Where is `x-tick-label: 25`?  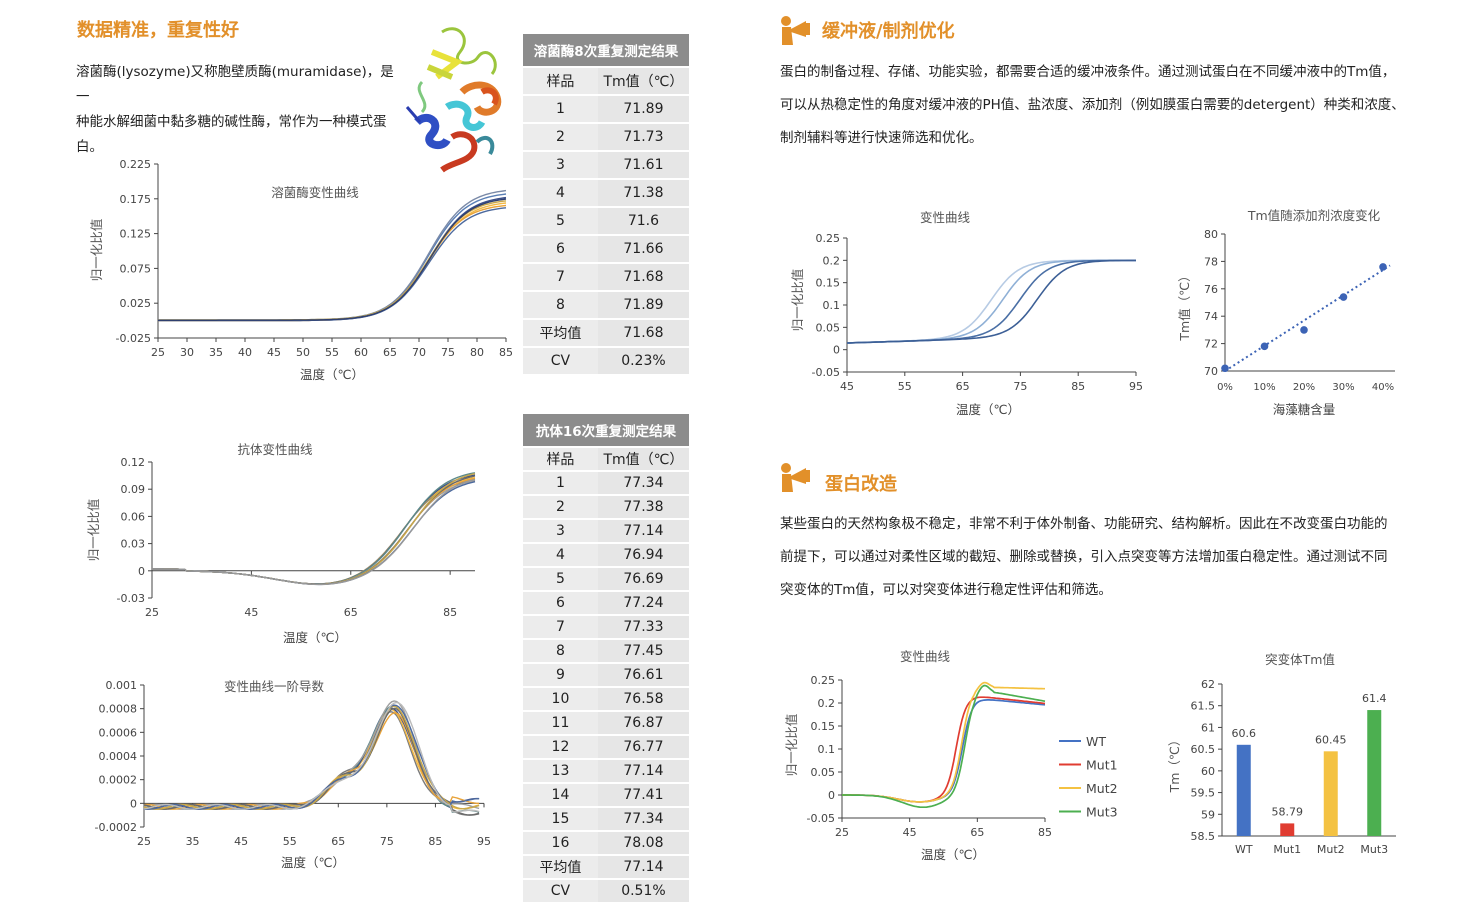 x-tick-label: 25 is located at coordinates (842, 832).